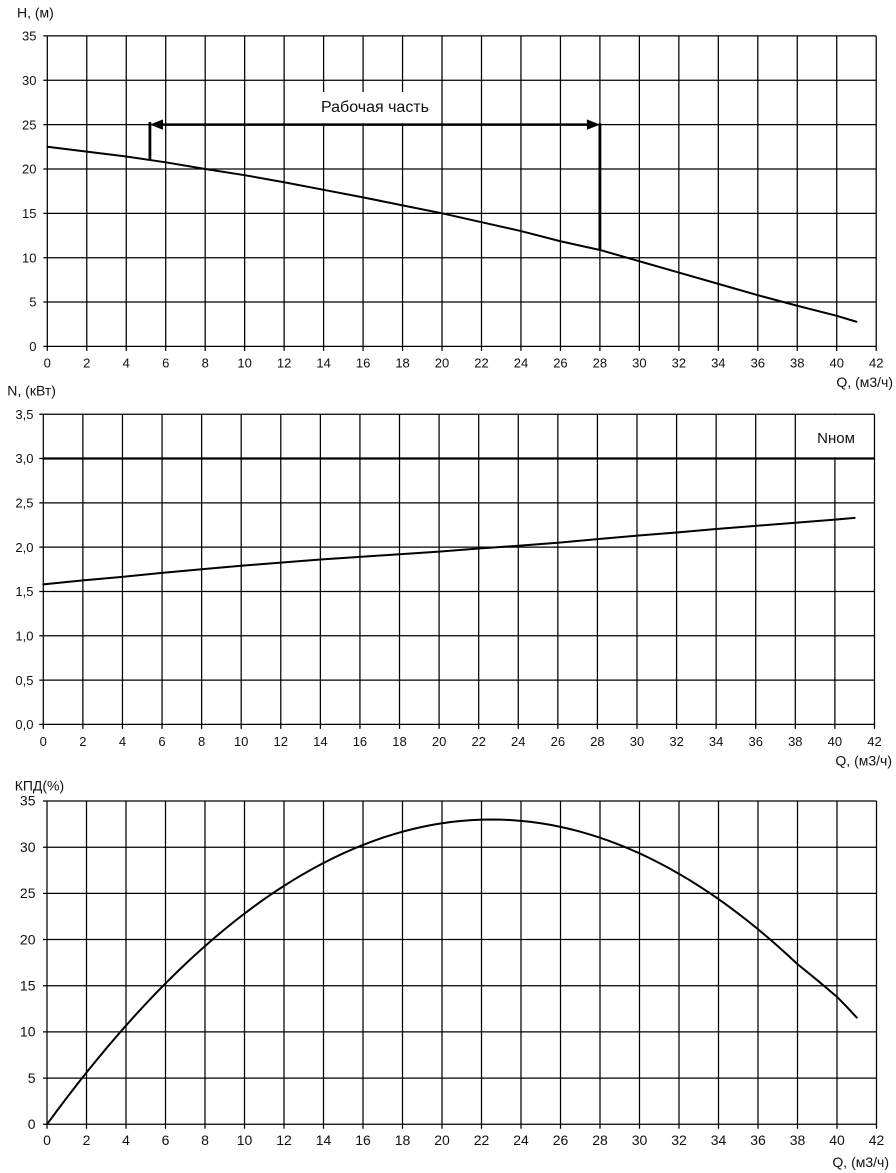 This screenshot has width=896, height=1173. Describe the element at coordinates (24, 724) in the screenshot. I see `svg-text: 0,0` at that location.